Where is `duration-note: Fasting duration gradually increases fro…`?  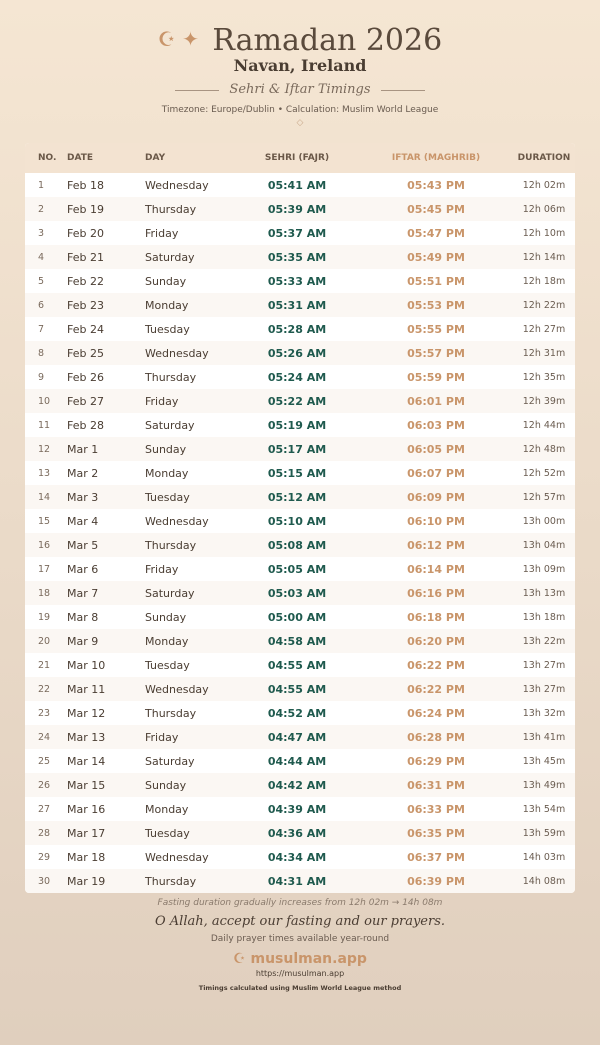 duration-note: Fasting duration gradually increases fro… is located at coordinates (300, 903).